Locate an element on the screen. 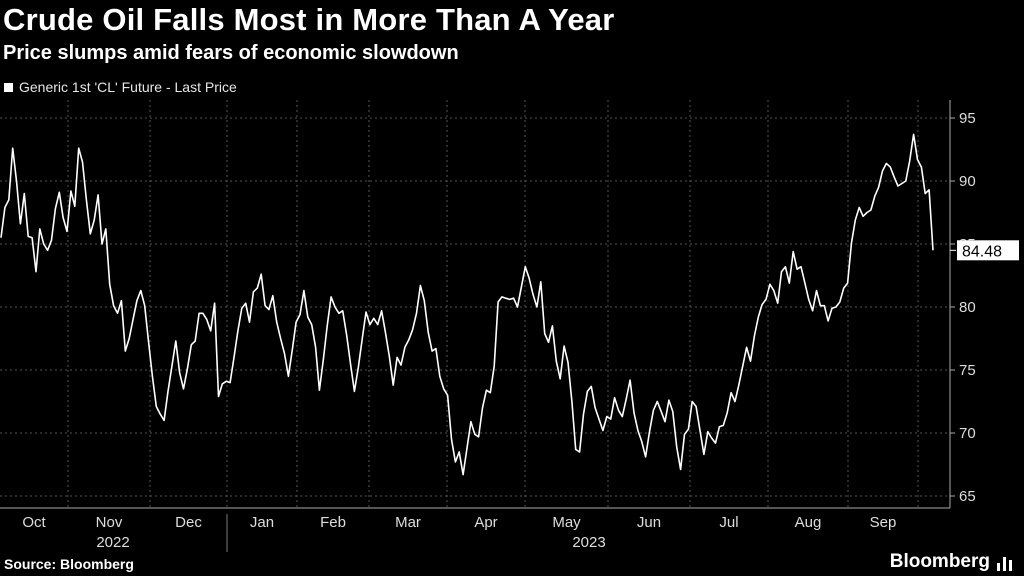 The width and height of the screenshot is (1024, 576). legend-swatch is located at coordinates (8, 87).